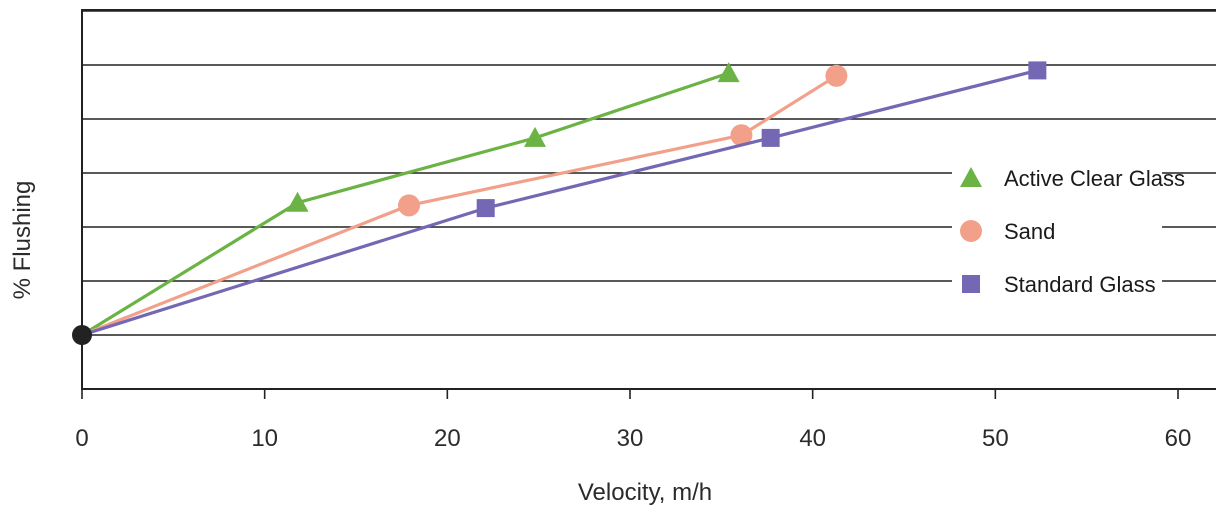  I want to click on legend-item: Active Clear Glass, so click(1072, 178).